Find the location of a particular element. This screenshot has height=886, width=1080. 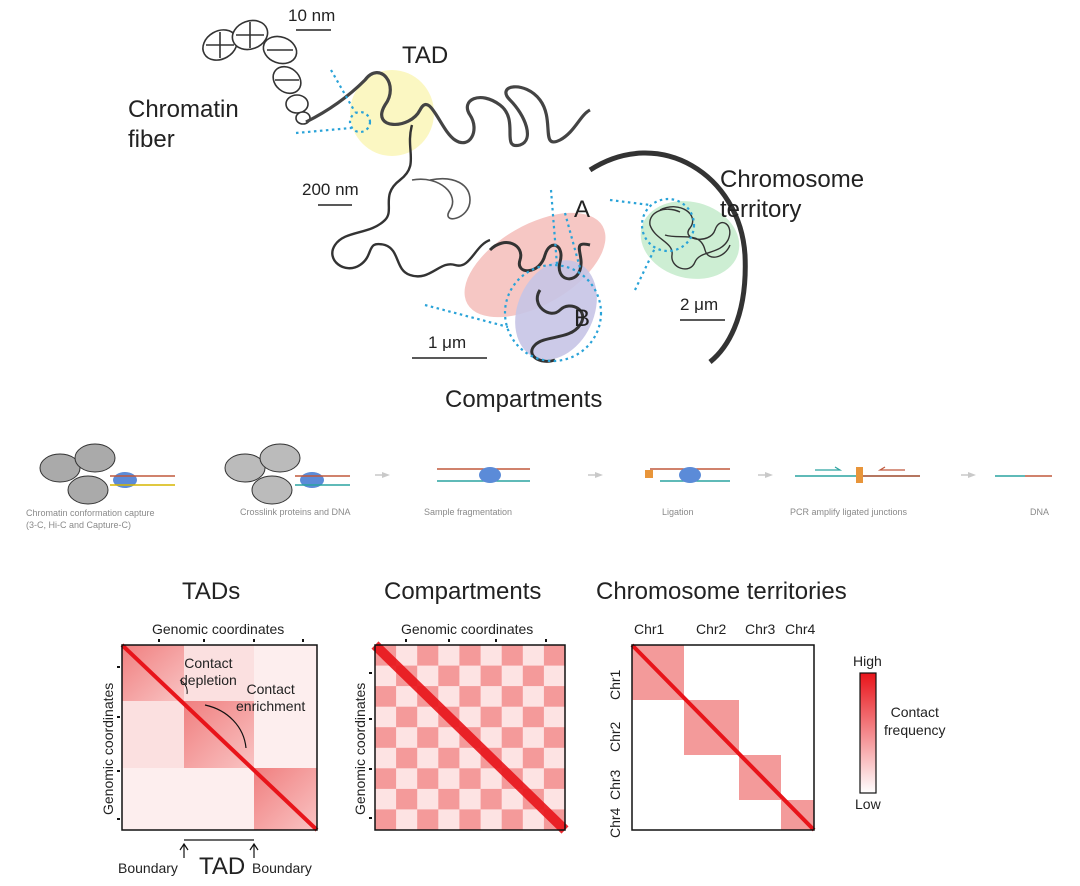

tad-span-label: TAD is located at coordinates (222, 866).